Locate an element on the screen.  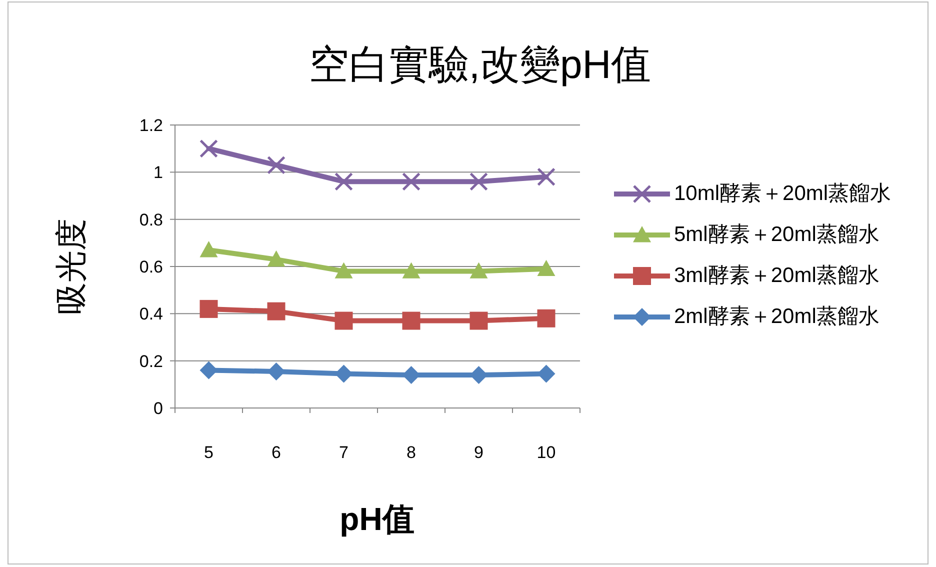
x-tick-label: 9 is located at coordinates (479, 452).